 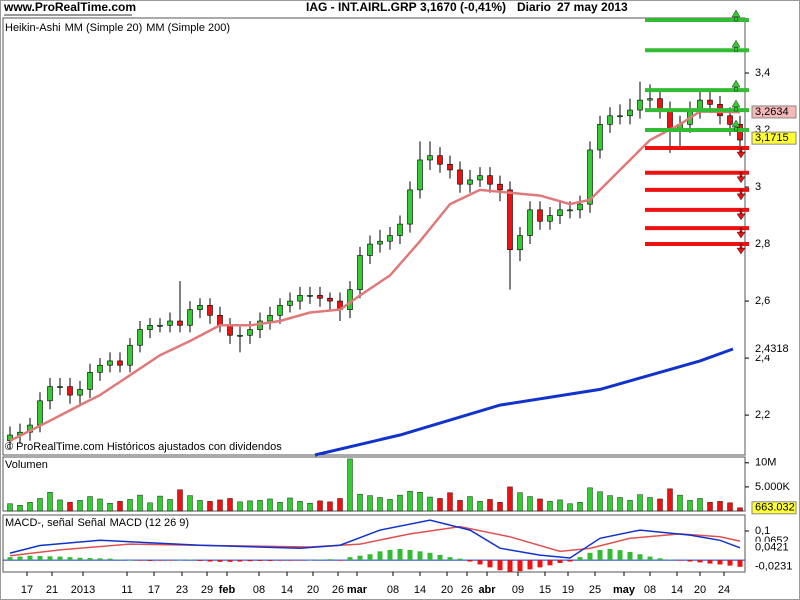 I want to click on legend-entry: MM (Simple 200), so click(x=188, y=28).